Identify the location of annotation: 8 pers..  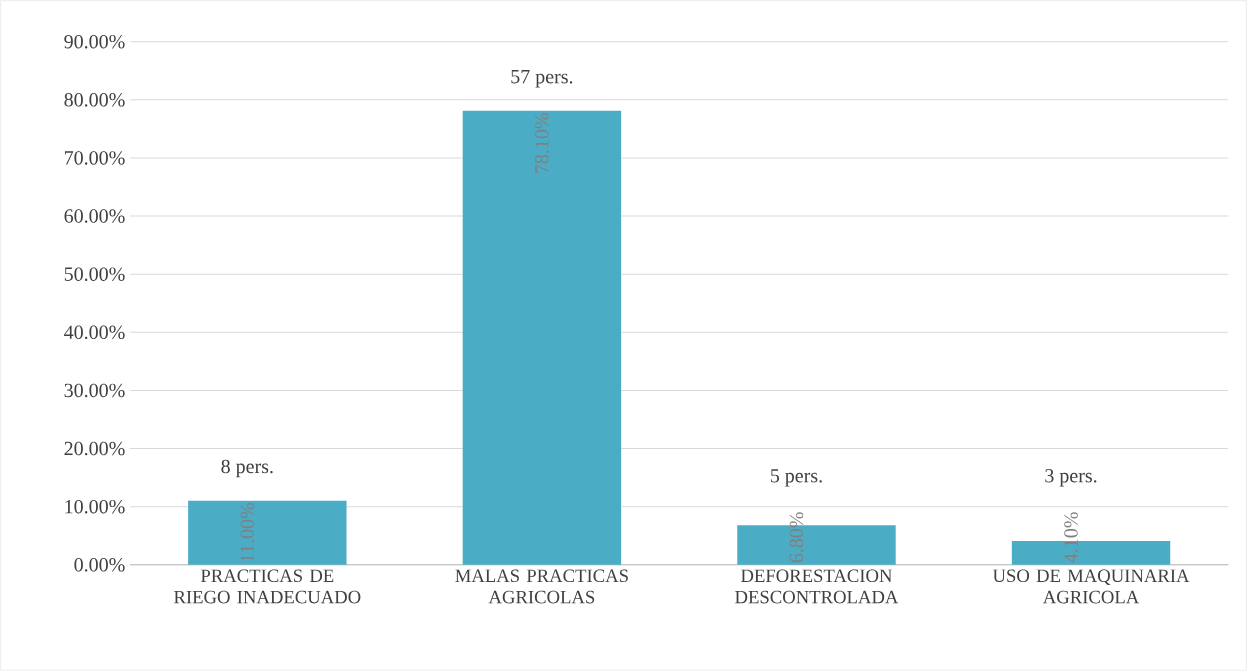
(247, 468).